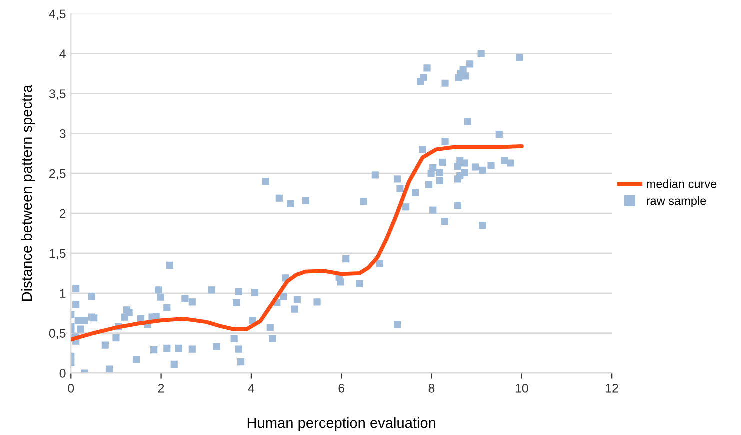 Image resolution: width=741 pixels, height=435 pixels. Describe the element at coordinates (63, 213) in the screenshot. I see `y-tick-label: 2` at that location.